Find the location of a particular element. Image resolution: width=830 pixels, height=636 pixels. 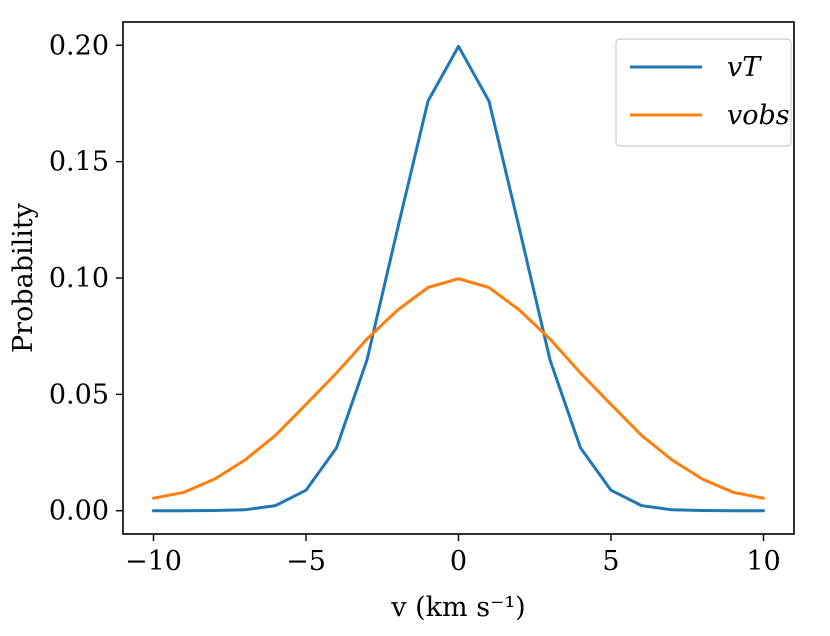

y-tick-label: 0.15 is located at coordinates (79, 162).